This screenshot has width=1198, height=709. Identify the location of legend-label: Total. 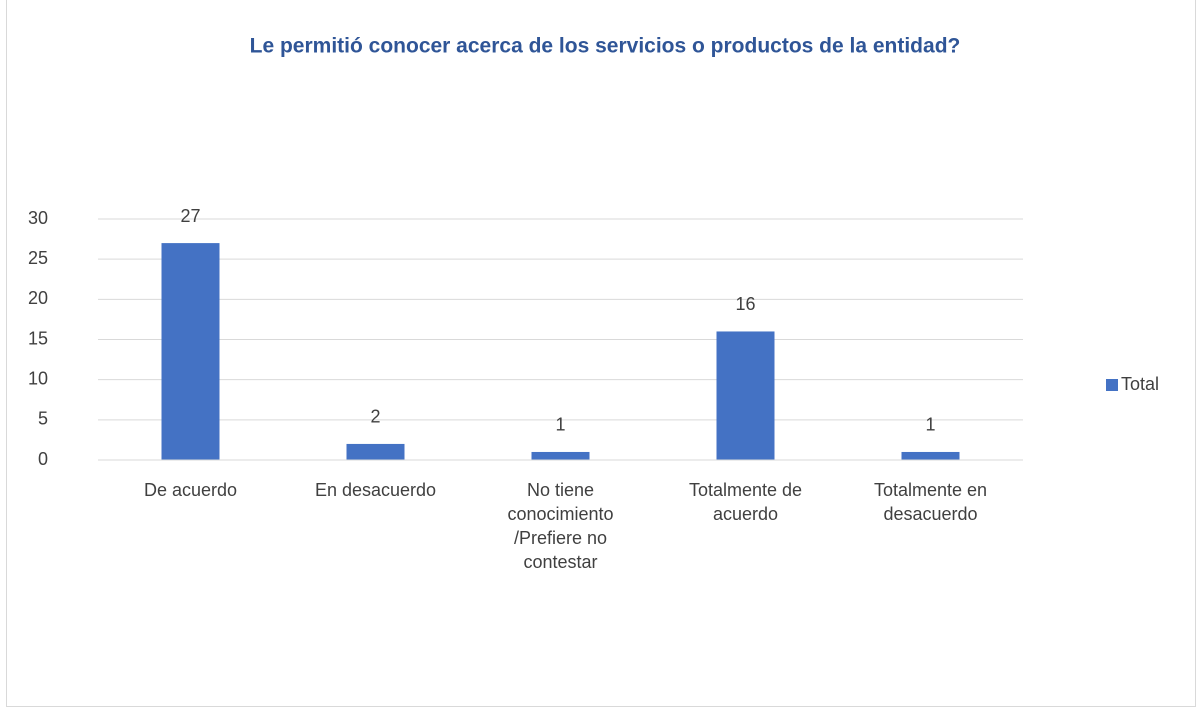
(1140, 384).